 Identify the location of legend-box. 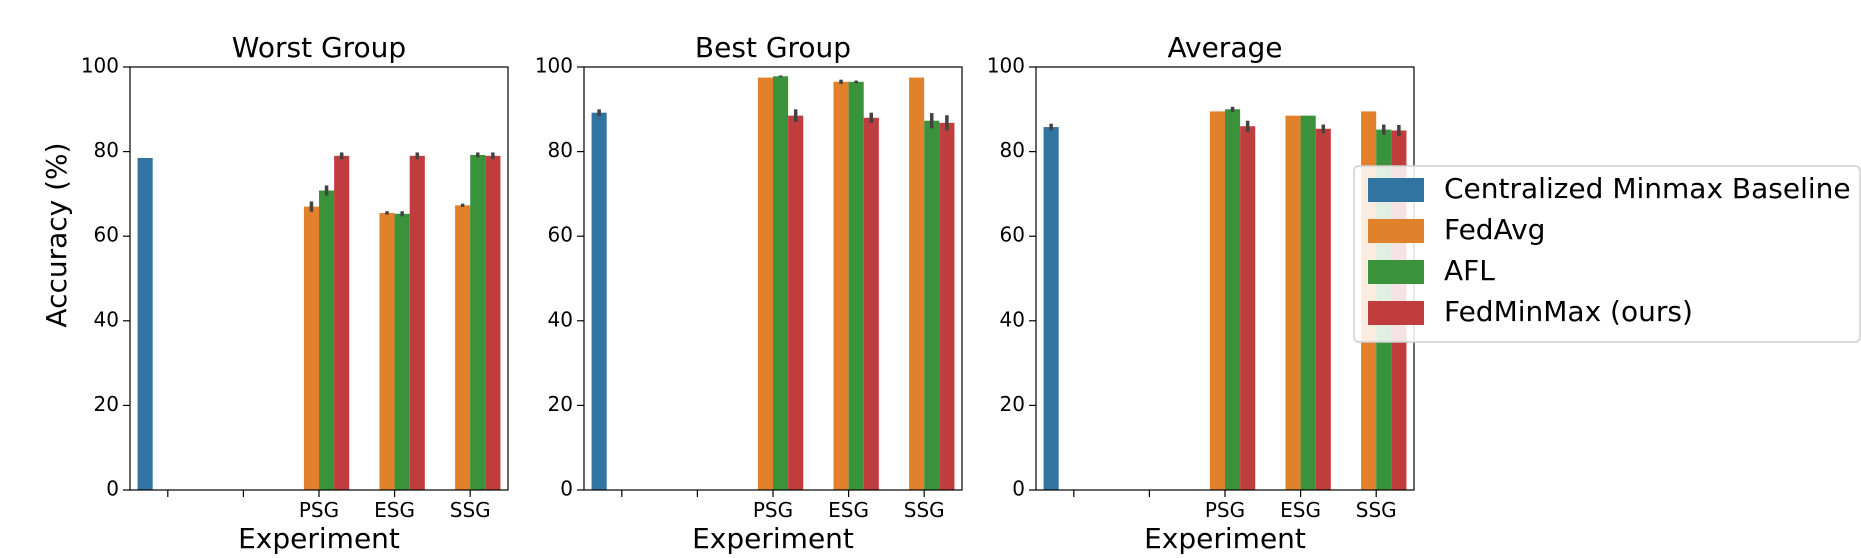
(1607, 254).